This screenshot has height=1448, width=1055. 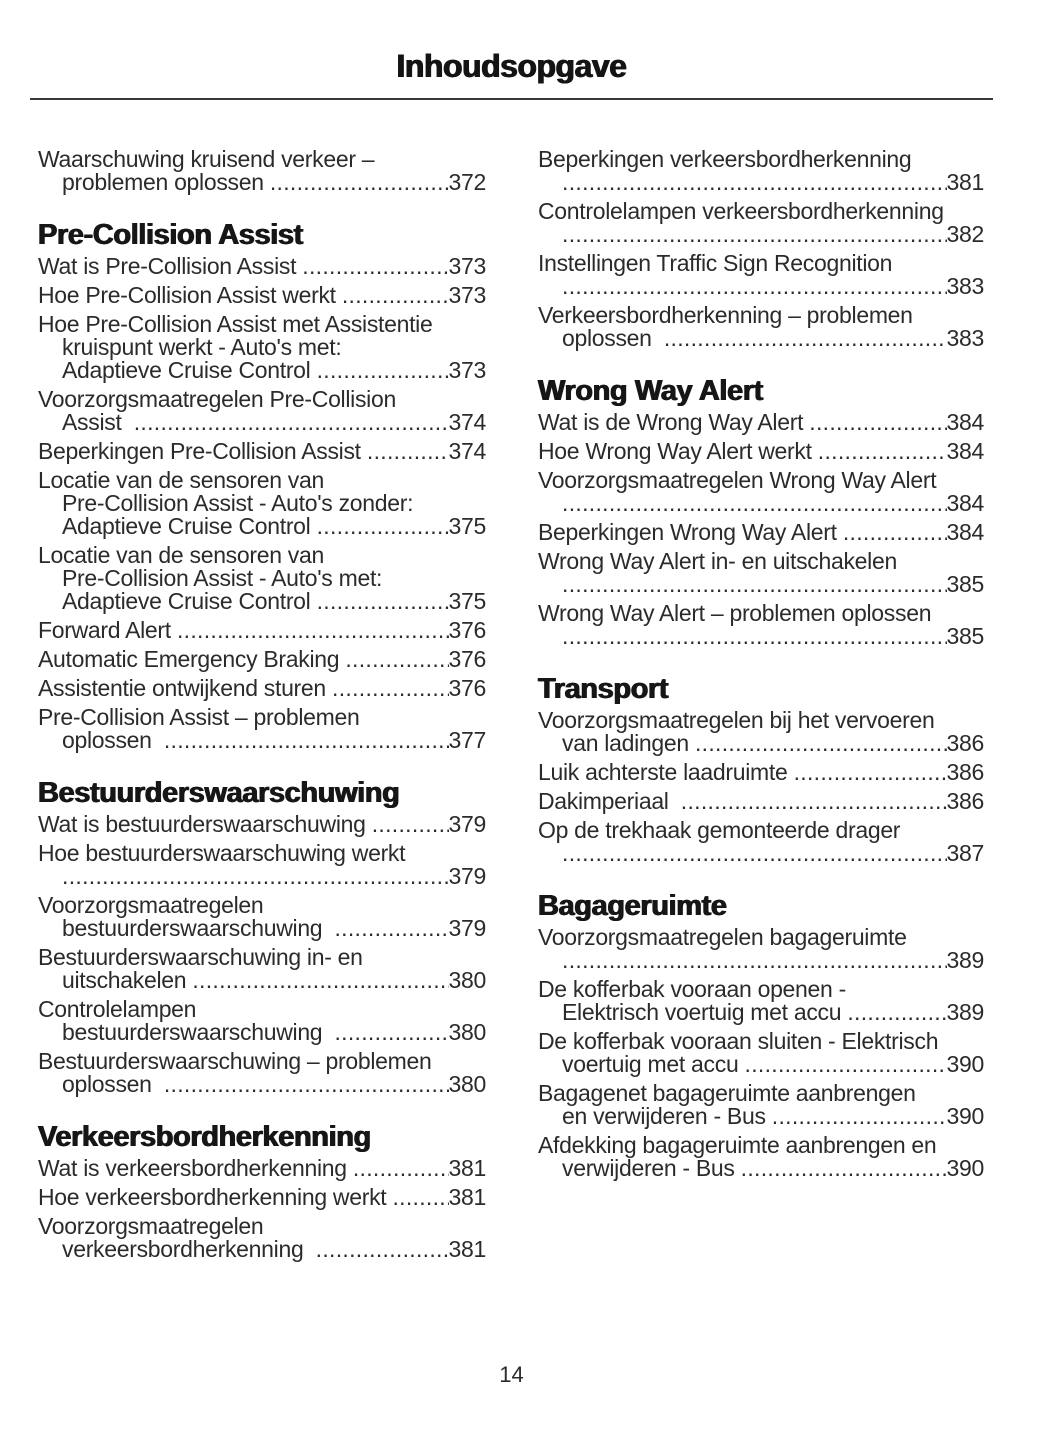 What do you see at coordinates (965, 532) in the screenshot?
I see `page-ref: 384` at bounding box center [965, 532].